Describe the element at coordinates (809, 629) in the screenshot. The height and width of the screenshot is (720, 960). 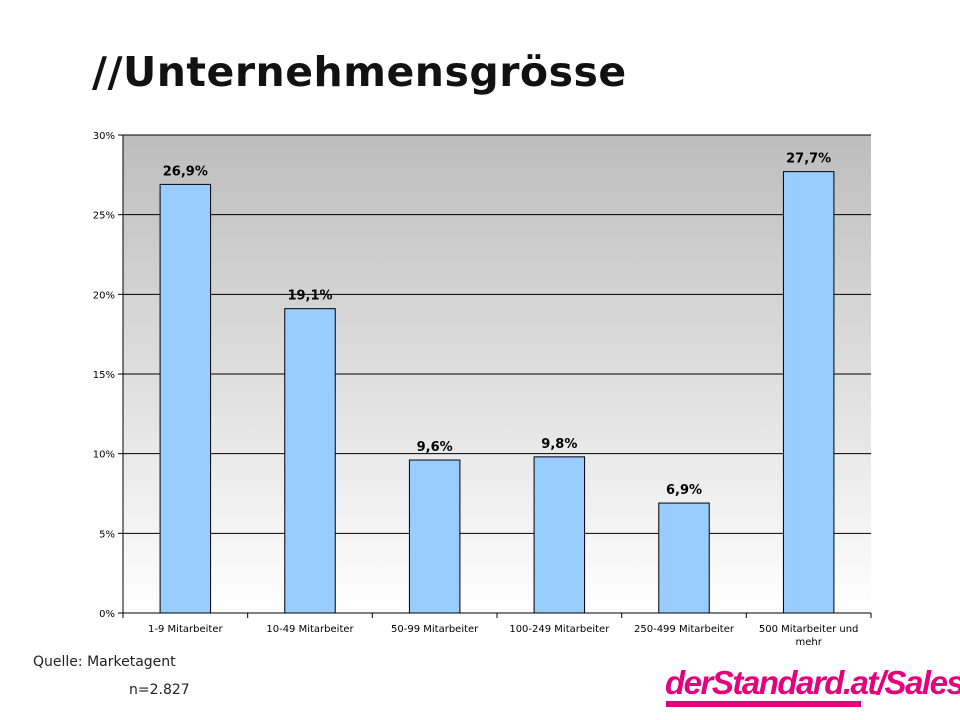
I see `x-tick-label: 500 Mitarbeiter und` at that location.